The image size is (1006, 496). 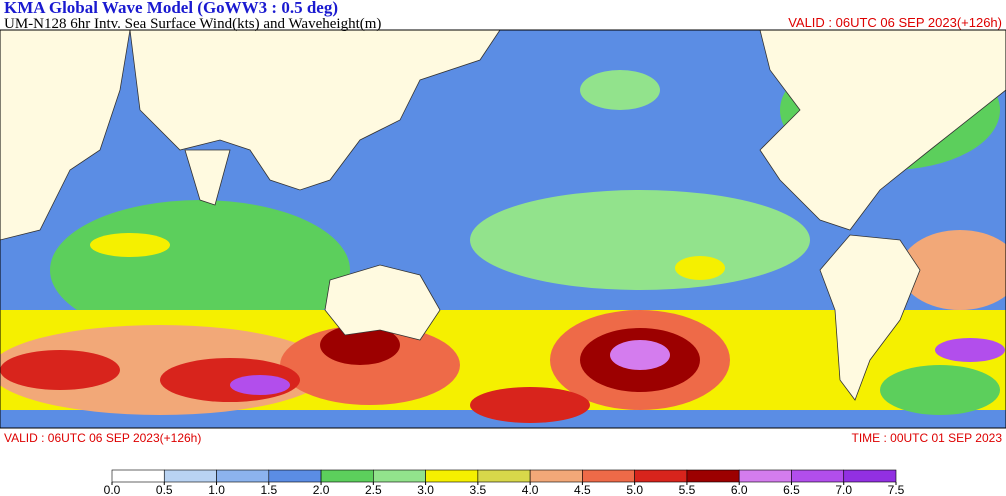 I want to click on colorbar-tick-label: 7.0, so click(x=843, y=489).